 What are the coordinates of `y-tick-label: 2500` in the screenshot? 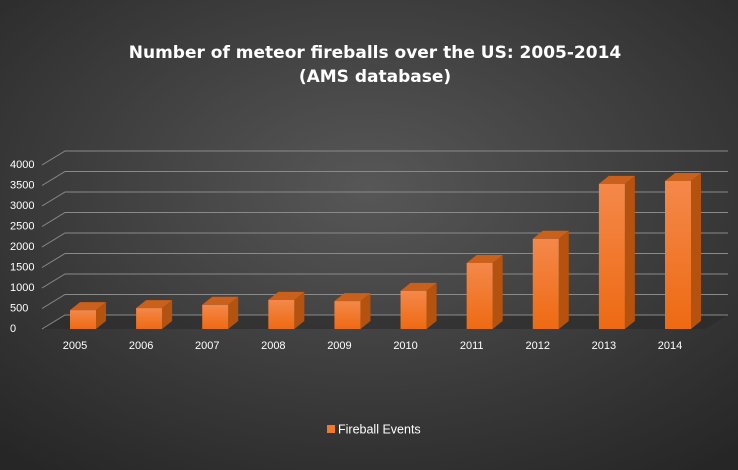 It's located at (22, 226).